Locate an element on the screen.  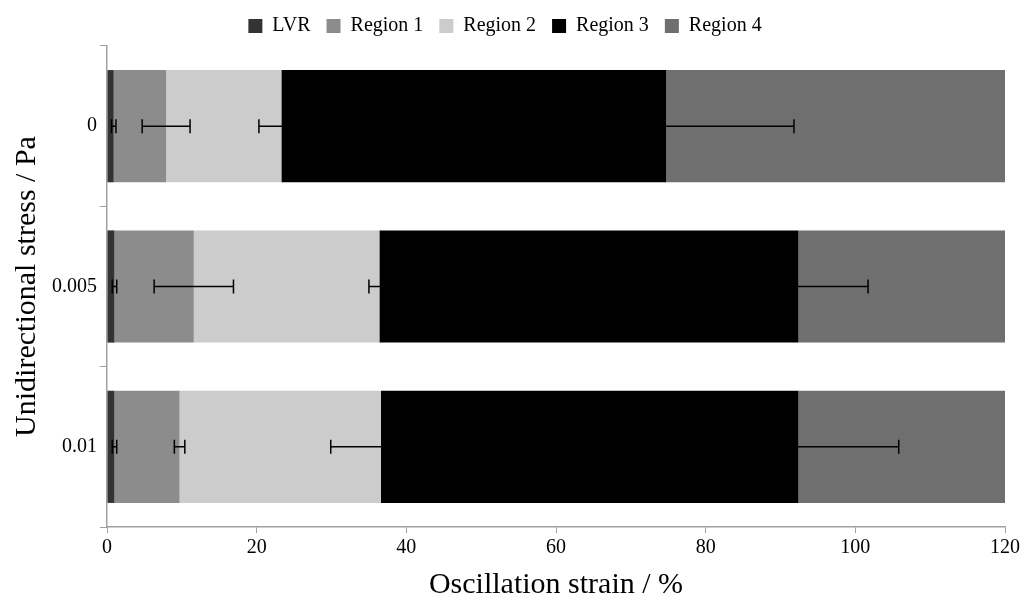
x-tick-label: 100 is located at coordinates (855, 546).